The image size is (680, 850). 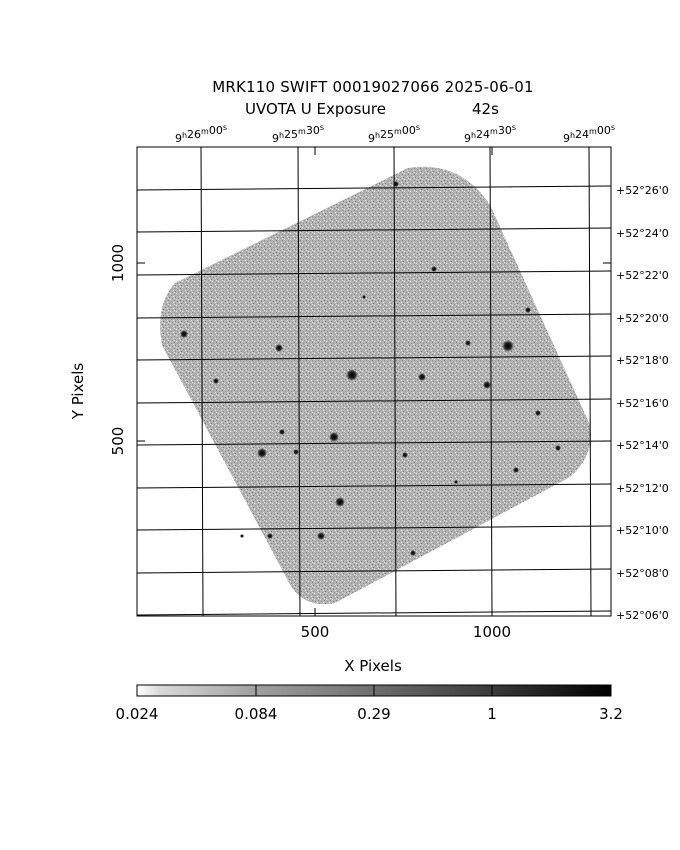 I want to click on ra-labels: 9h26m00s 9h25m30s 9h25m00s 9h24m30s 9h24m00s, so click(x=395, y=134).